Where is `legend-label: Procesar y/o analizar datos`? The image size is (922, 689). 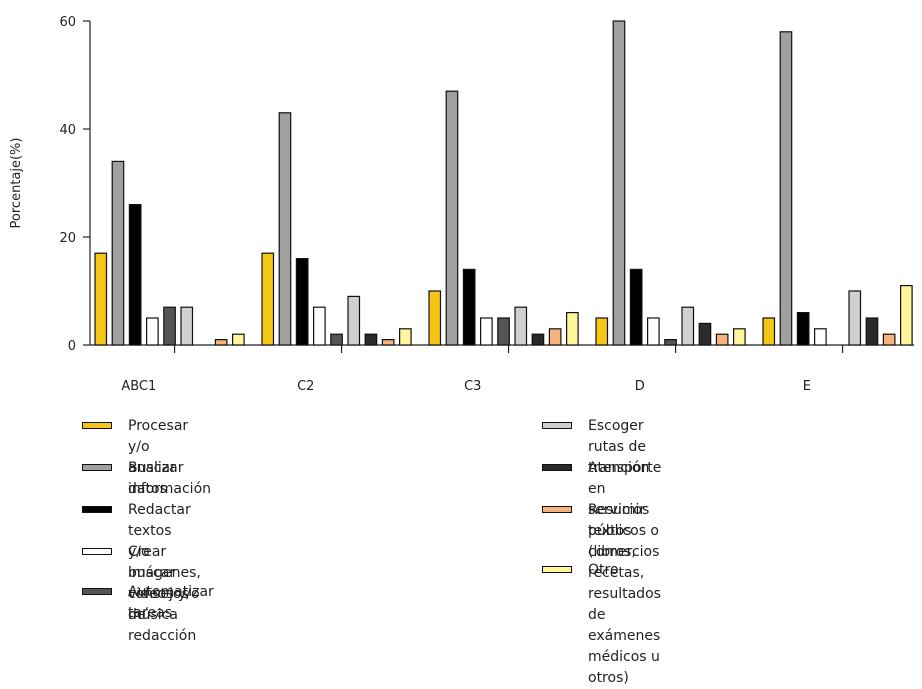
legend-label: Procesar y/o analizar datos is located at coordinates (158, 457).